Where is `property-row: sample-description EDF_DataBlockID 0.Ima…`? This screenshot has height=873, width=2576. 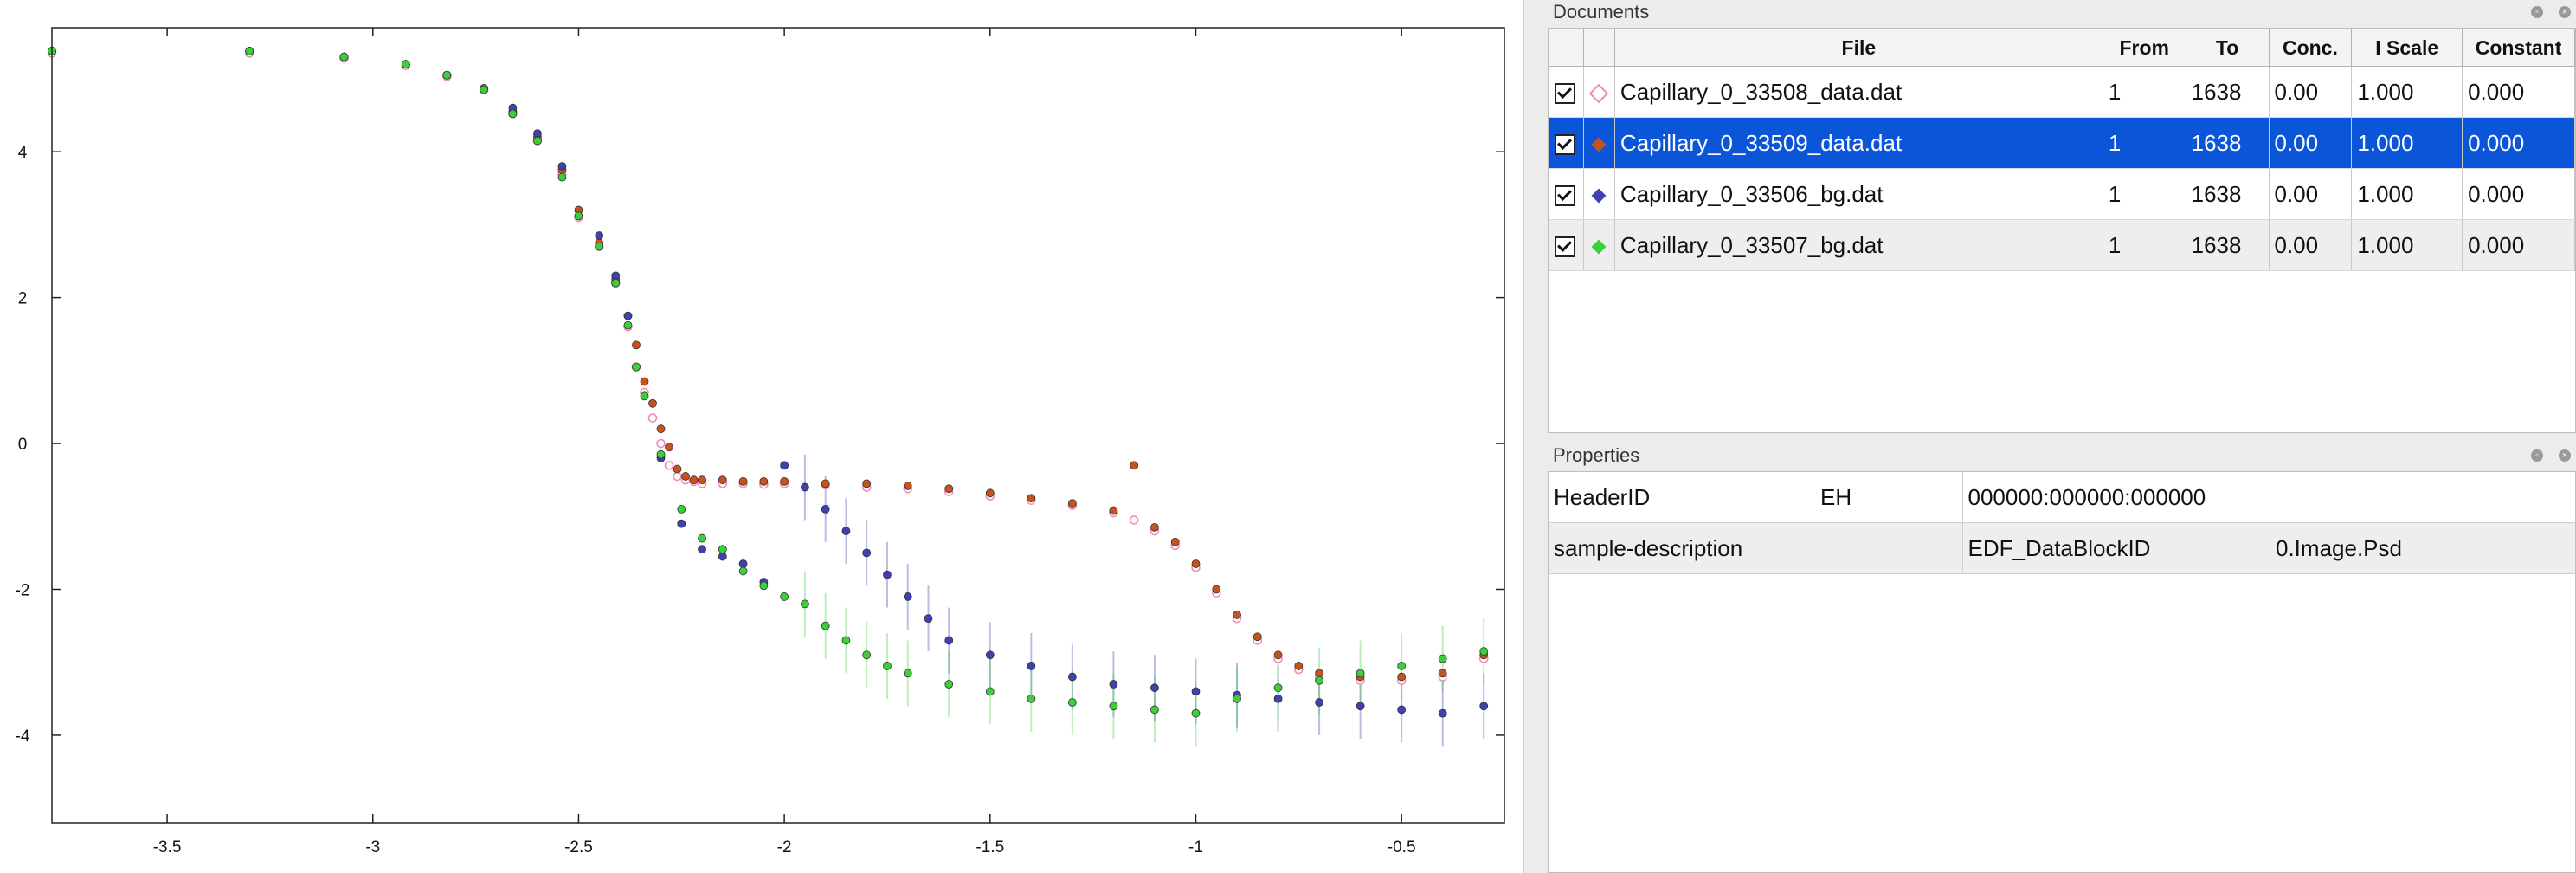
property-row: sample-description EDF_DataBlockID 0.Ima… is located at coordinates (2062, 548).